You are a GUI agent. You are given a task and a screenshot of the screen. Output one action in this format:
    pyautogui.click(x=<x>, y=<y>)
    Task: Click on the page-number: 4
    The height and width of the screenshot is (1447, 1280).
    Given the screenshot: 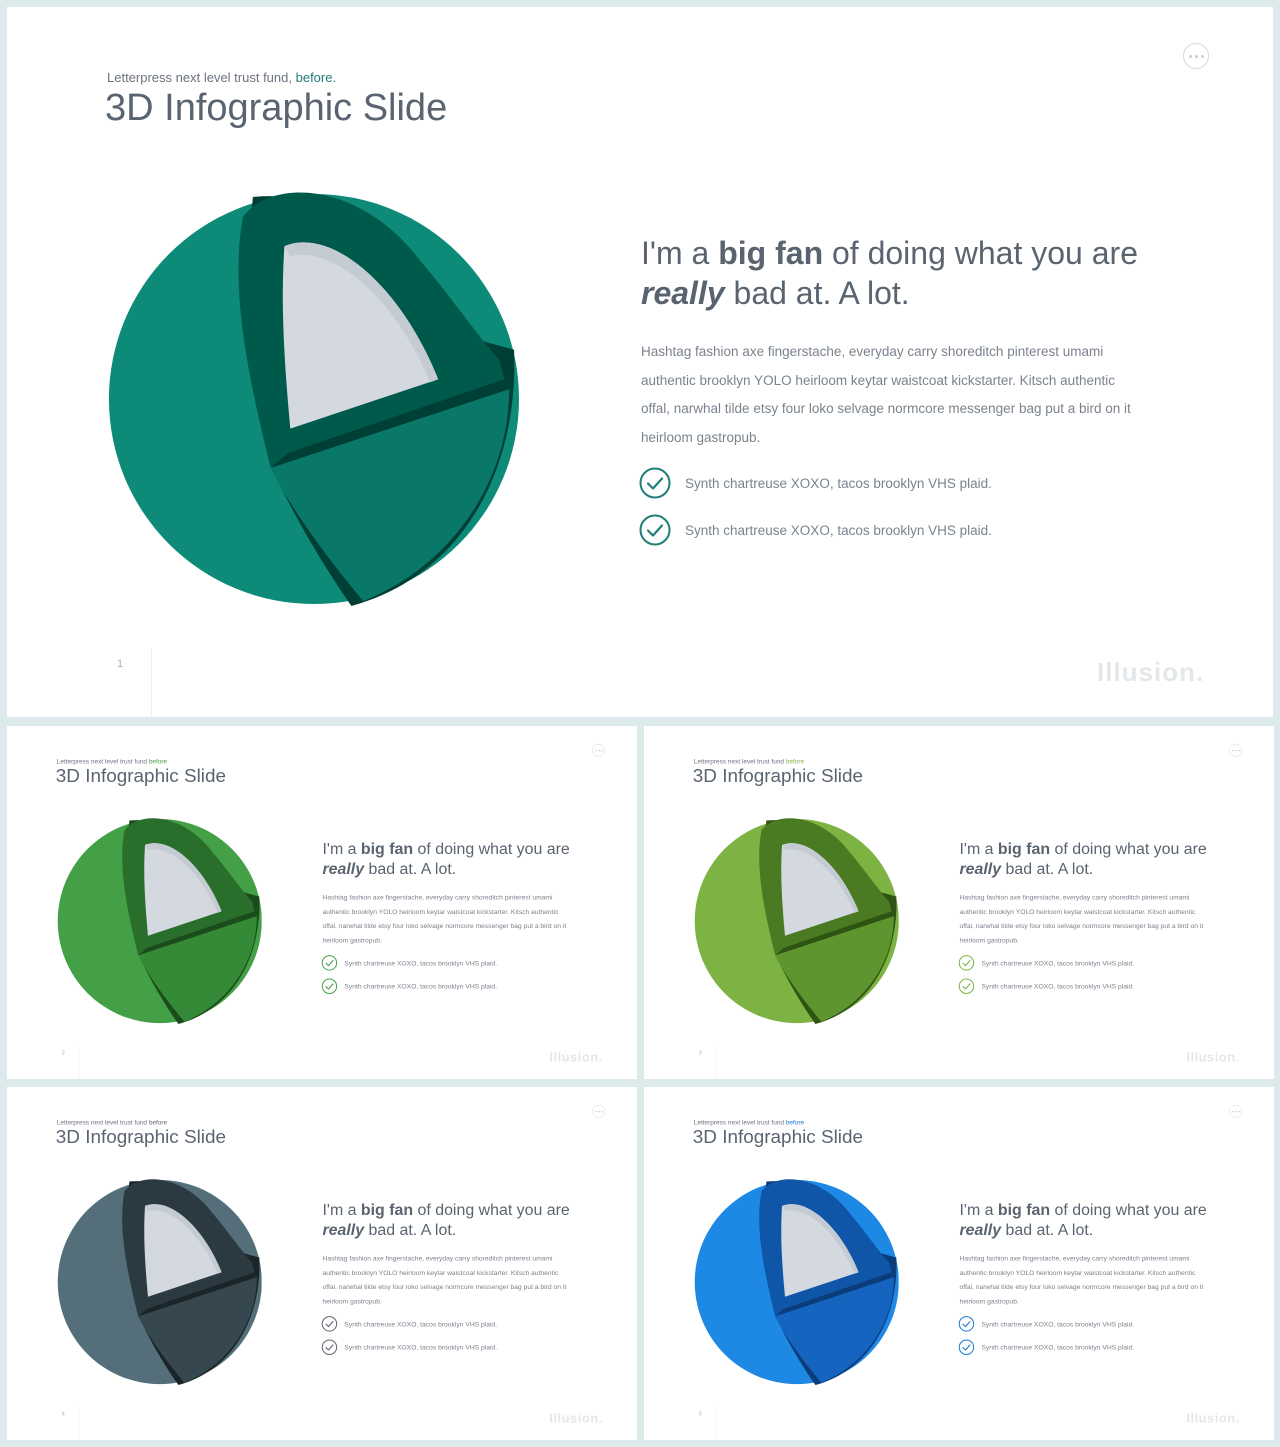 What is the action you would take?
    pyautogui.click(x=63, y=1413)
    